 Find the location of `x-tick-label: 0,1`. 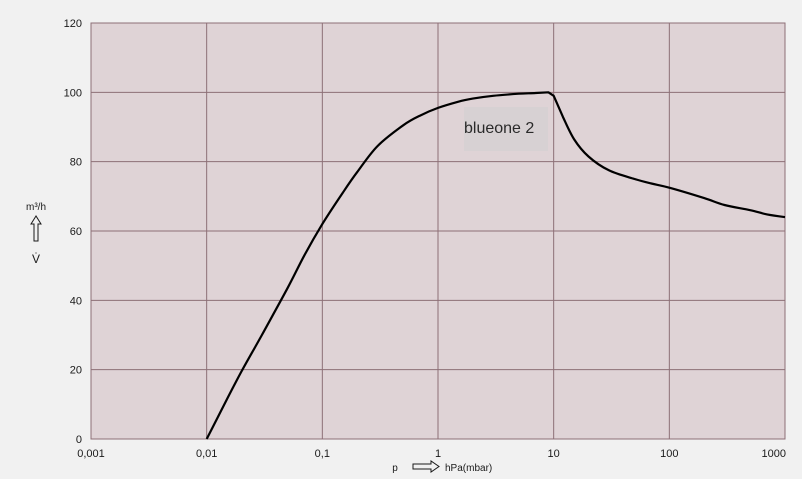

x-tick-label: 0,1 is located at coordinates (322, 454).